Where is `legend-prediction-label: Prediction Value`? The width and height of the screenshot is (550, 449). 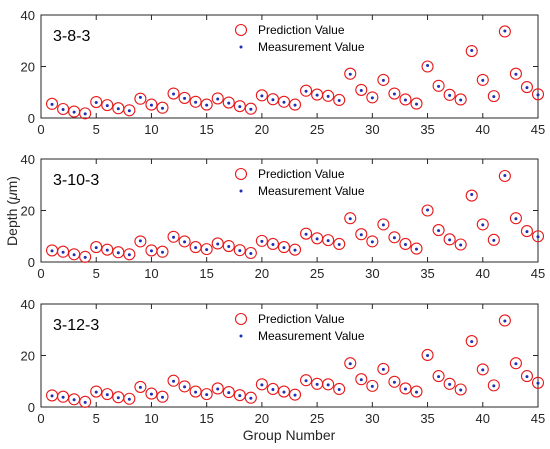 legend-prediction-label: Prediction Value is located at coordinates (301, 174).